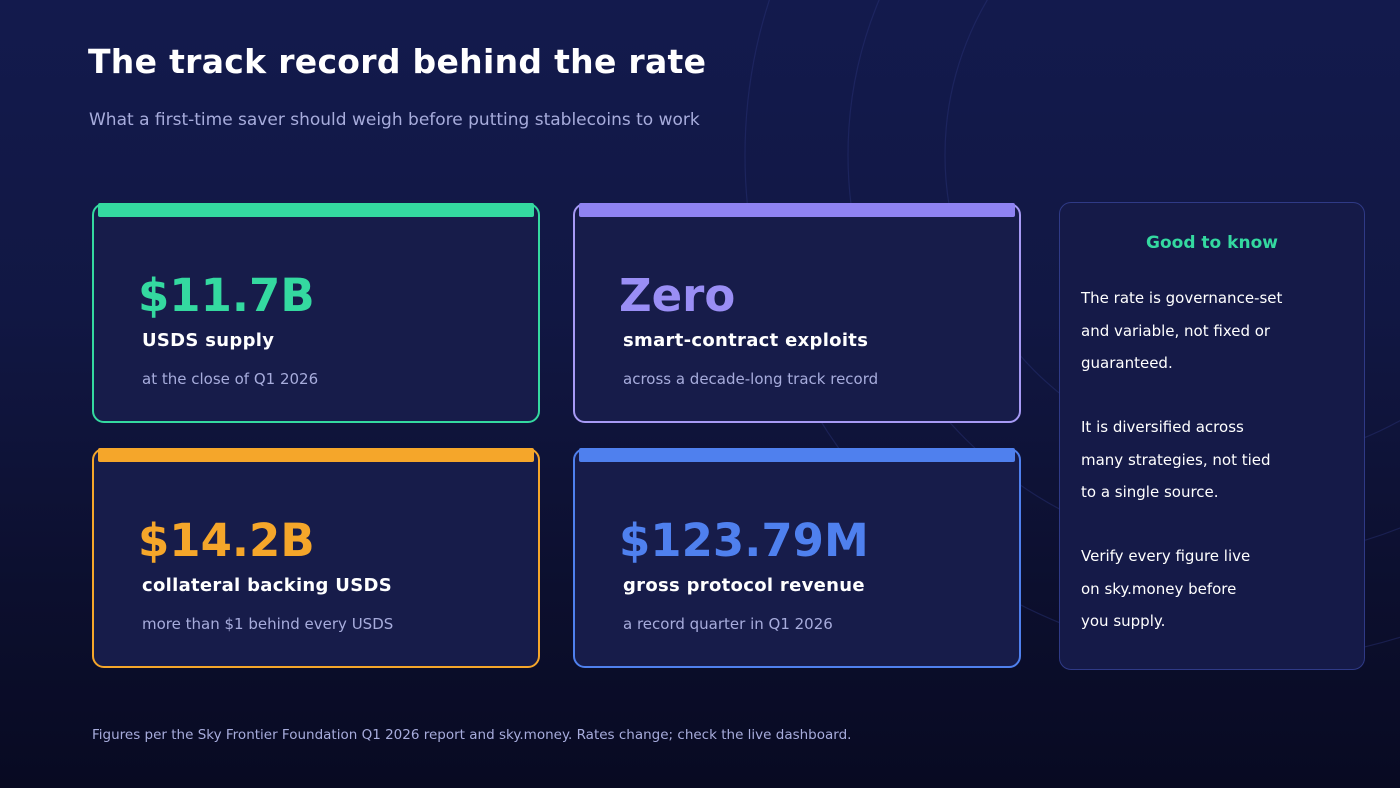 This screenshot has height=788, width=1400. I want to click on stat-label: gross protocol revenue, so click(744, 585).